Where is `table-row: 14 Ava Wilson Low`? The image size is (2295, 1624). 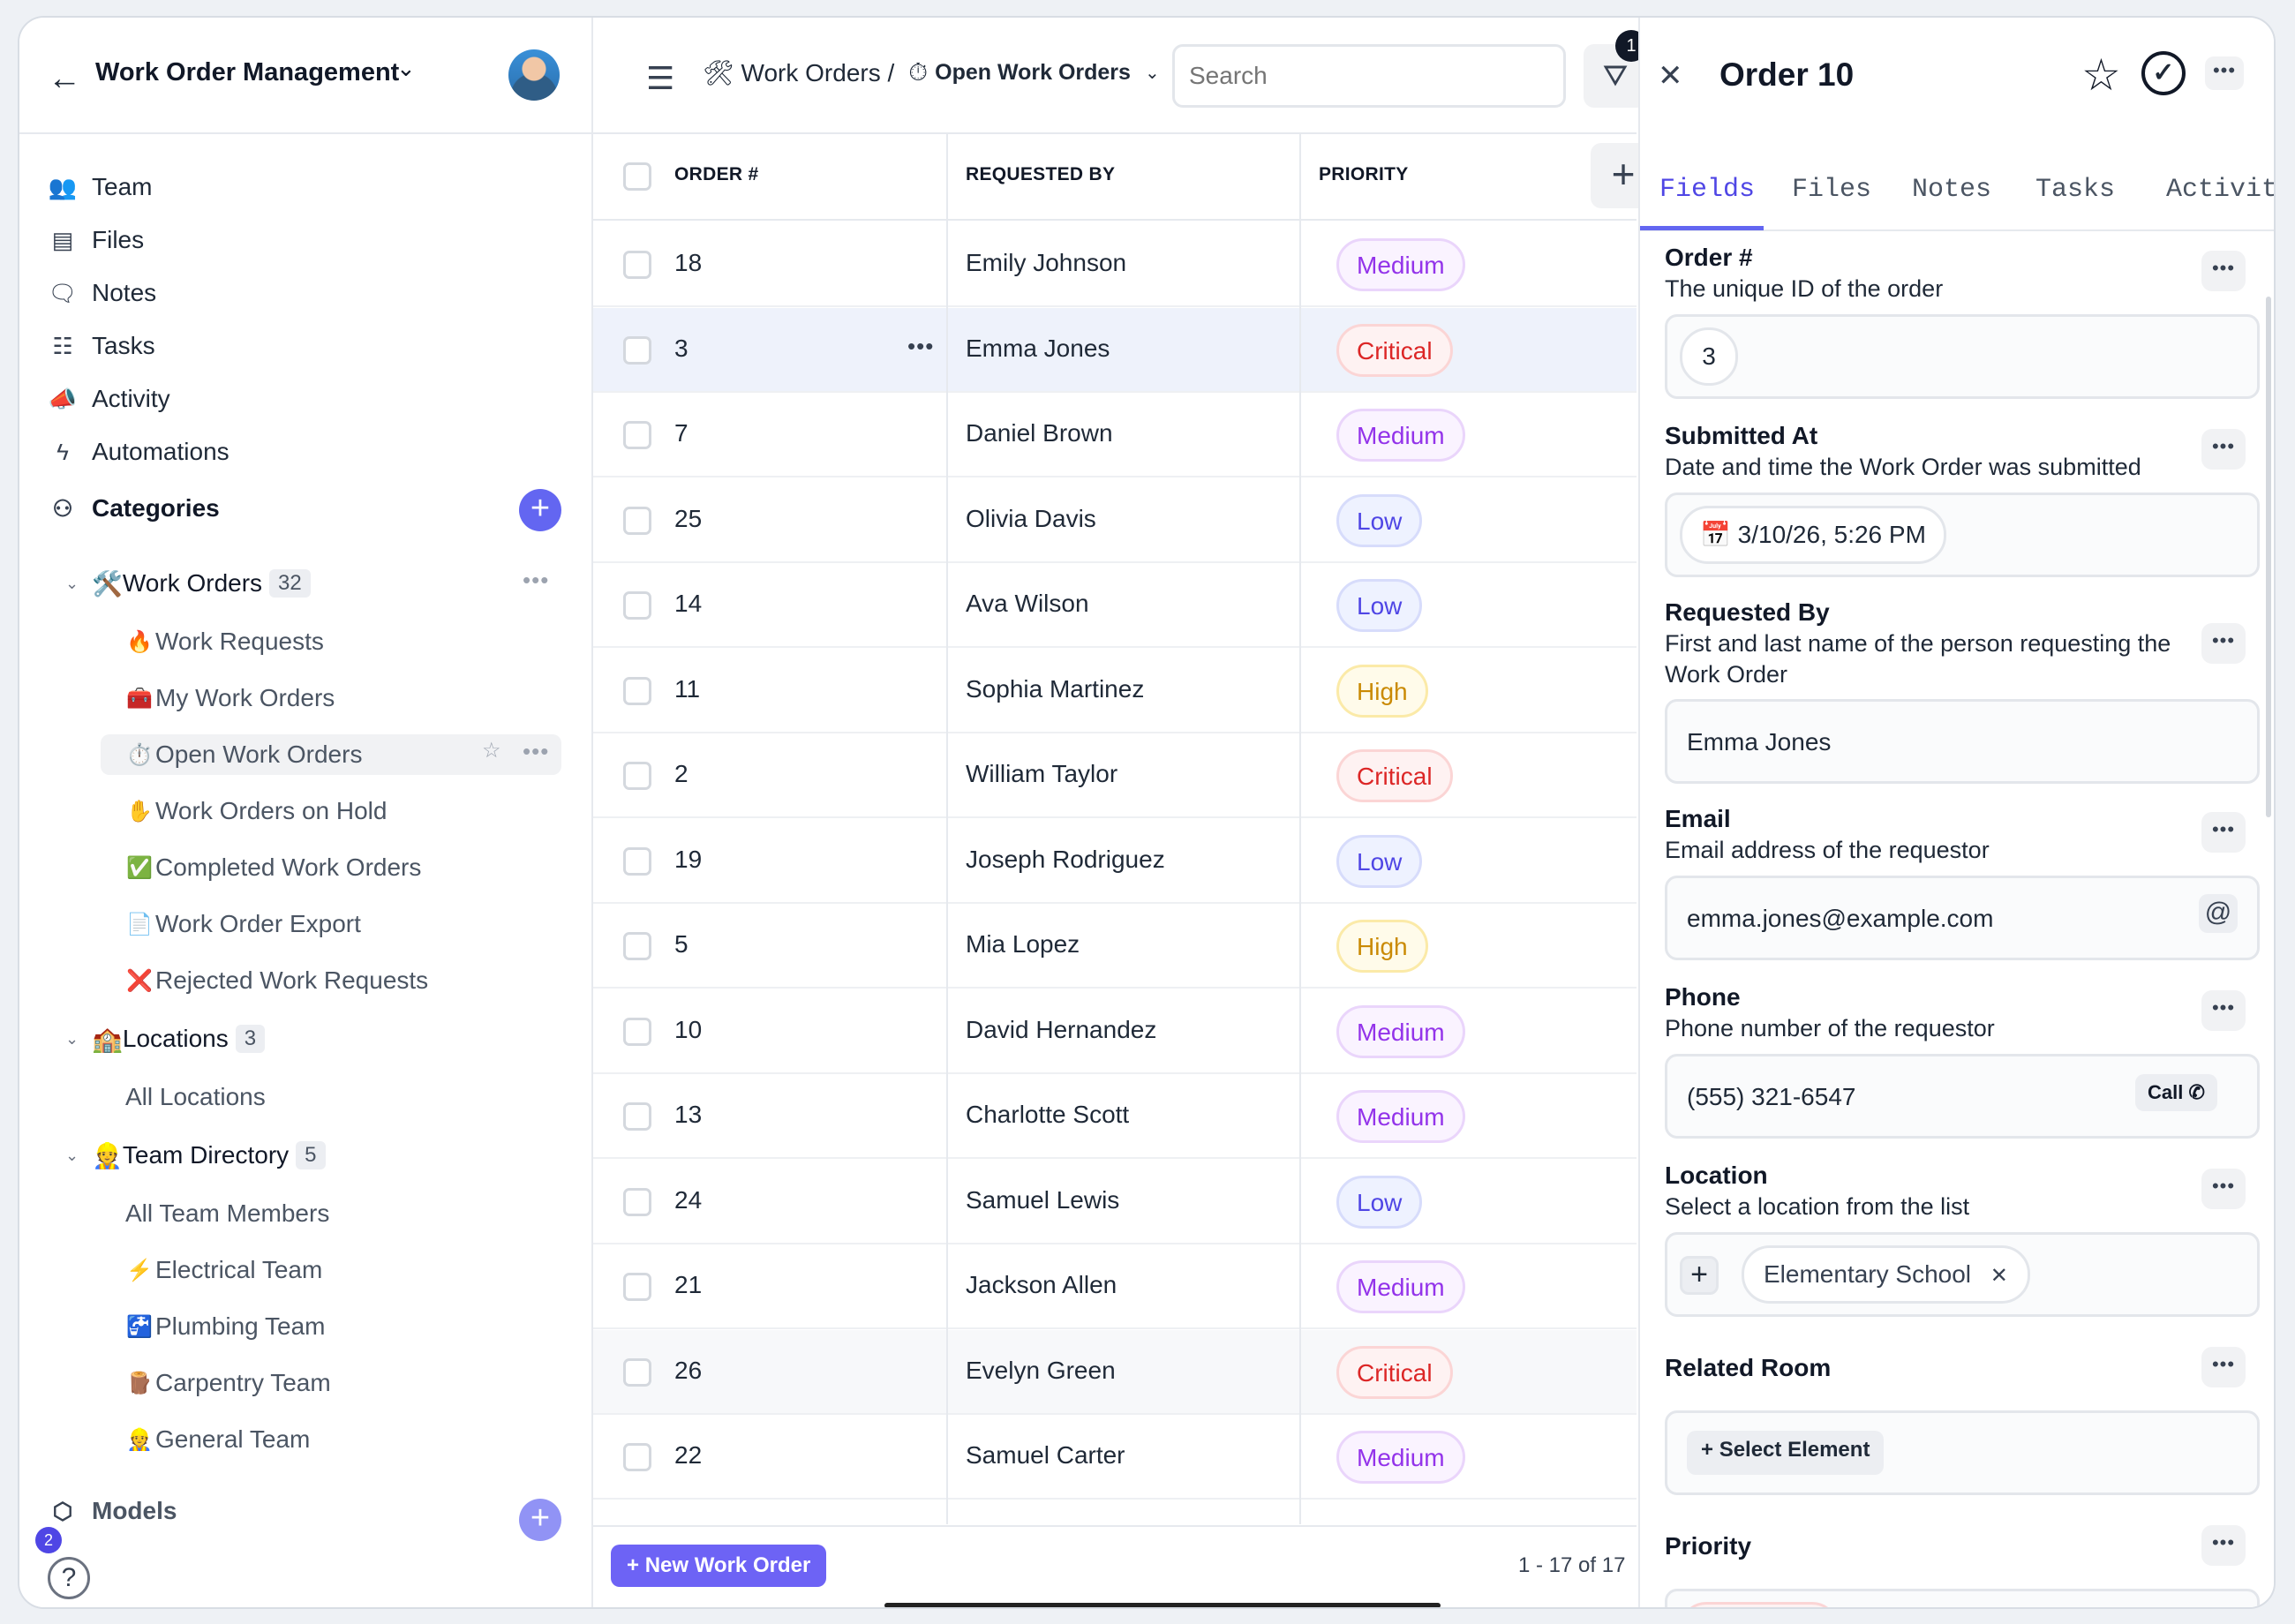
table-row: 14 Ava Wilson Low is located at coordinates (1115, 605).